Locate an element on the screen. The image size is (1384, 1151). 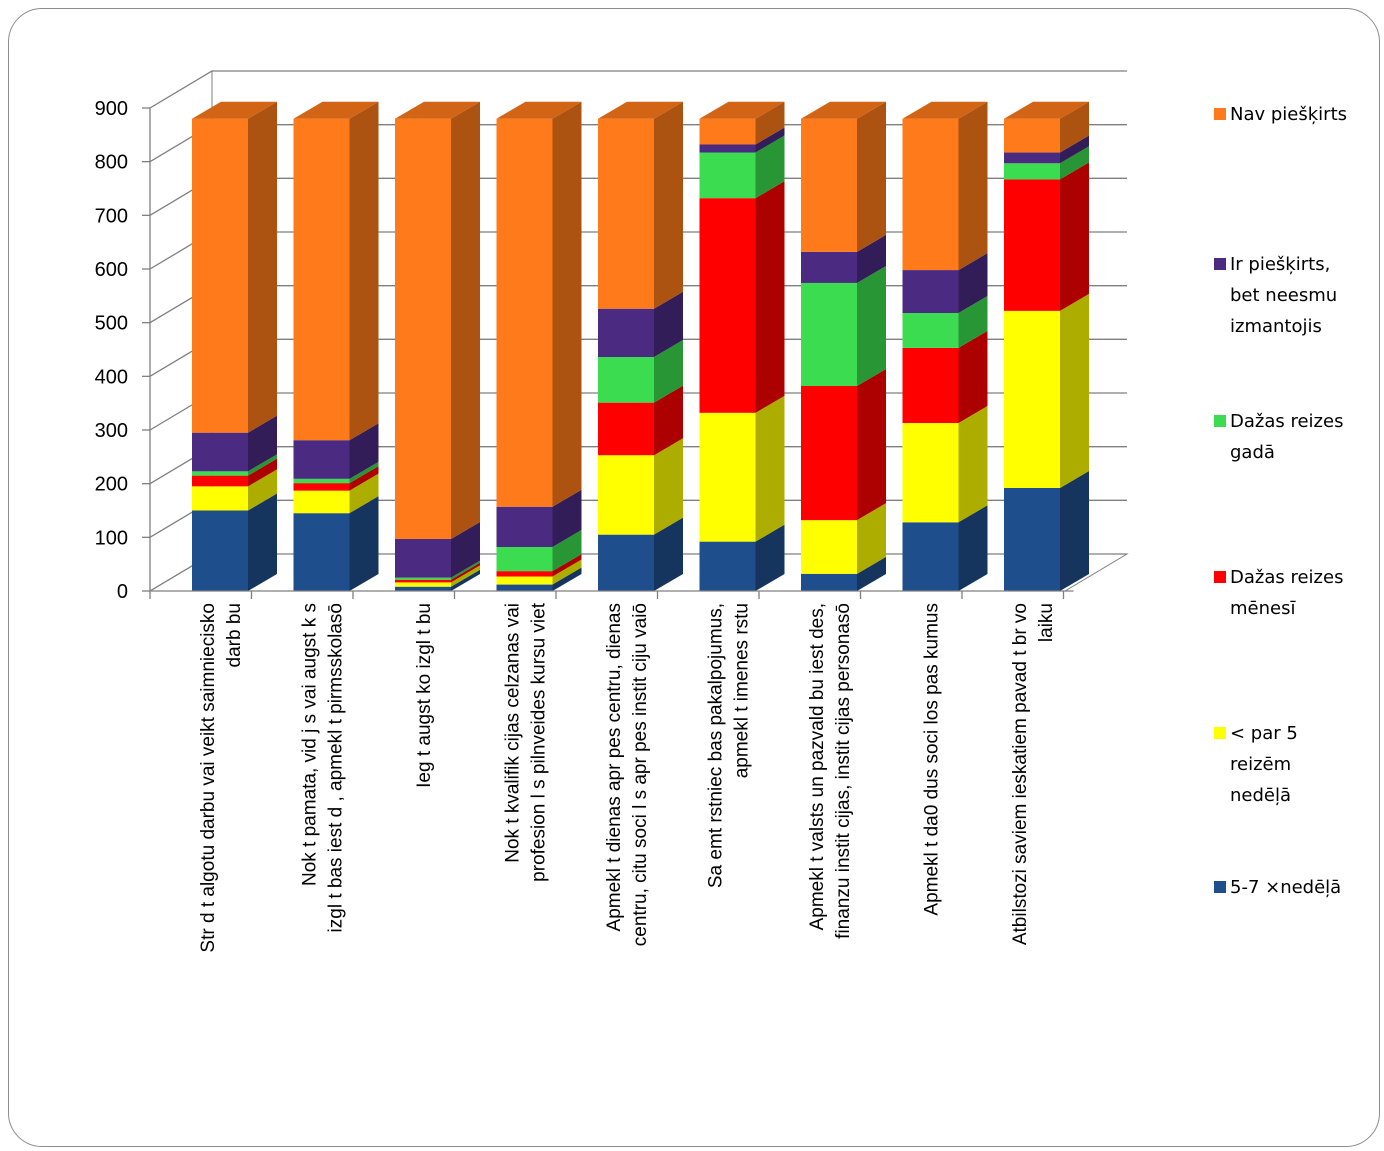
category-label-line: Ieg t augst ko izgl t bu is located at coordinates (424, 695).